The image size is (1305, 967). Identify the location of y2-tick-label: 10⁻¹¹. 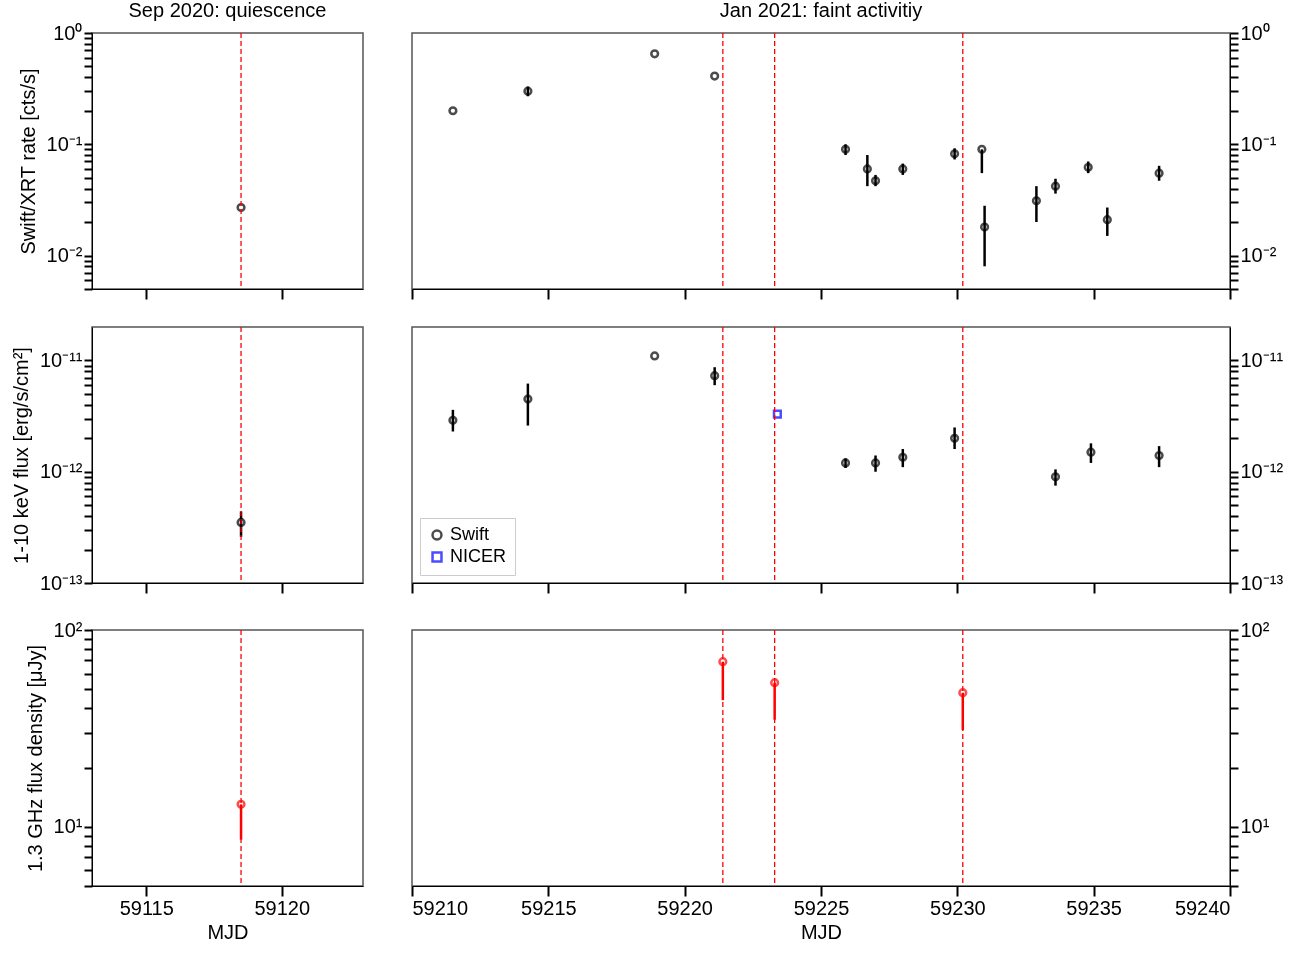
(1262, 359).